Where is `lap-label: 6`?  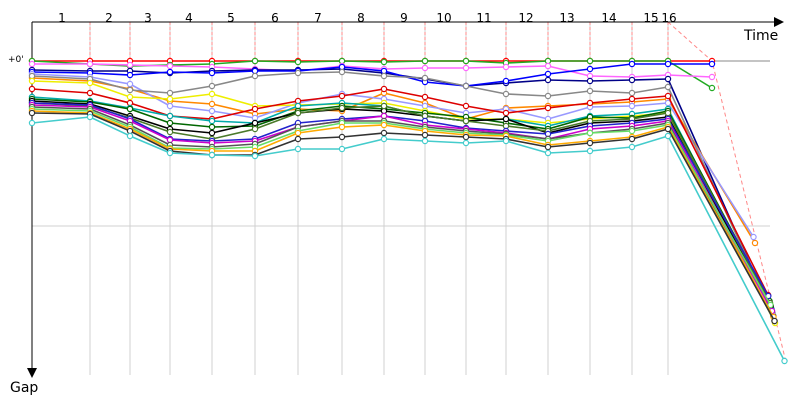 lap-label: 6 is located at coordinates (275, 18).